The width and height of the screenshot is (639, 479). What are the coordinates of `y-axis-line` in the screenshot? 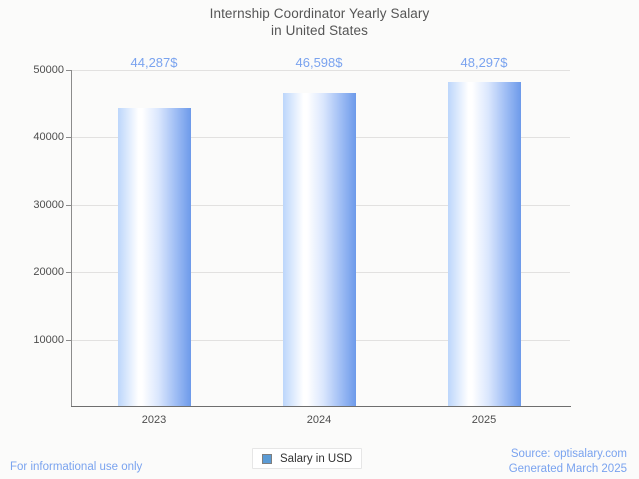 It's located at (71, 238).